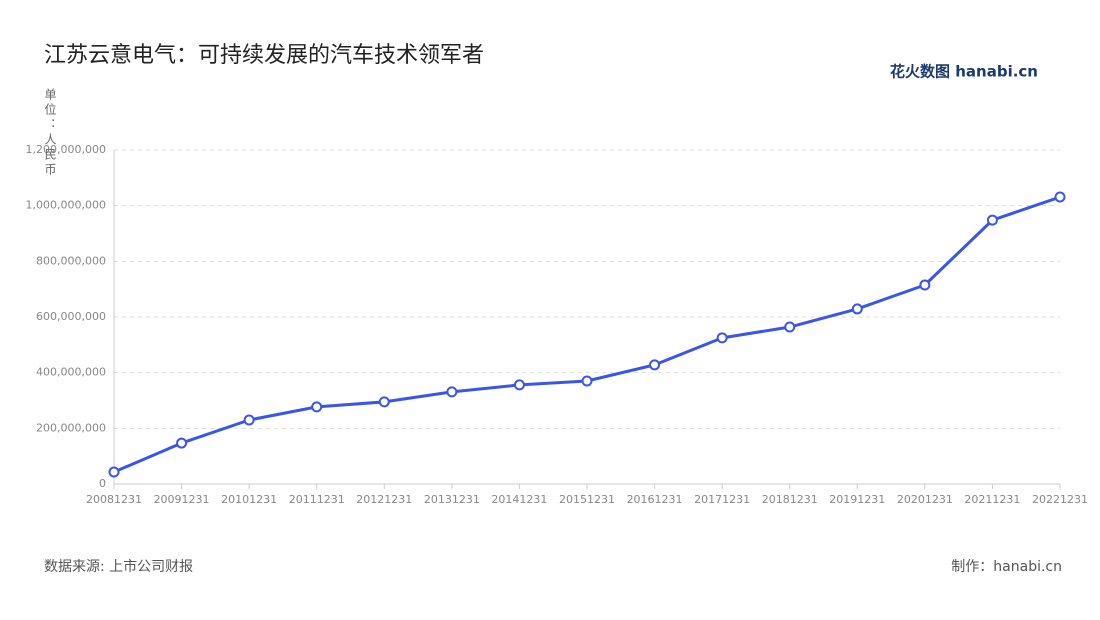  What do you see at coordinates (118, 566) in the screenshot?
I see `source-note: 数据来源: 上市公司财报` at bounding box center [118, 566].